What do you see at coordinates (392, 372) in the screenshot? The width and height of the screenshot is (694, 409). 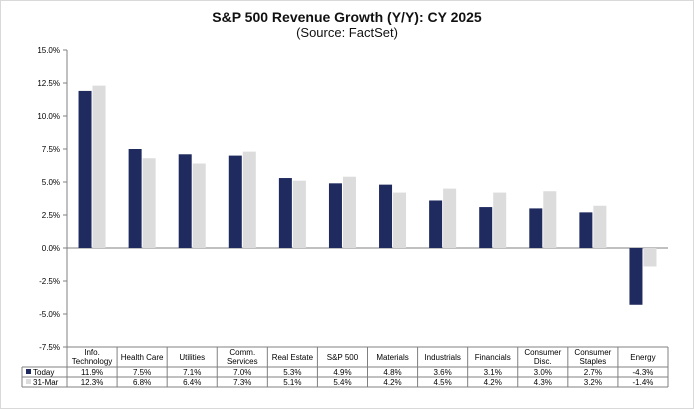 I see `data-label: 4.8%` at bounding box center [392, 372].